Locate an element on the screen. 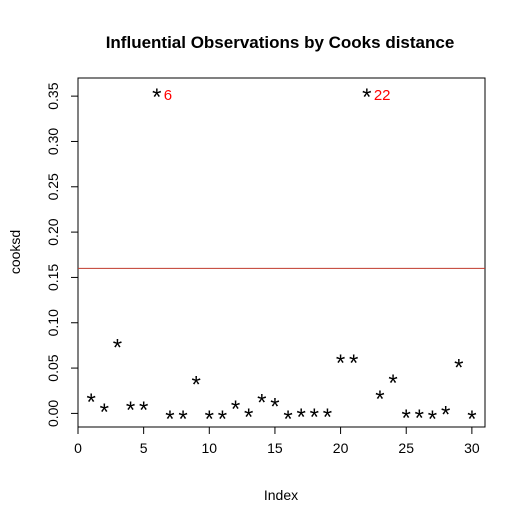 Image resolution: width=525 pixels, height=525 pixels. x-tick-label: 25 is located at coordinates (406, 448).